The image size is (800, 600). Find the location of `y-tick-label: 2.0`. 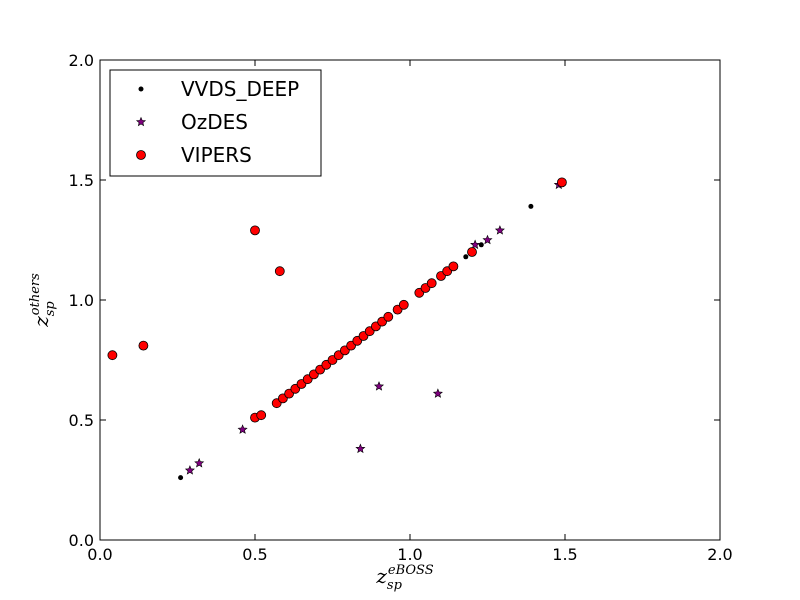

y-tick-label: 2.0 is located at coordinates (81, 60).